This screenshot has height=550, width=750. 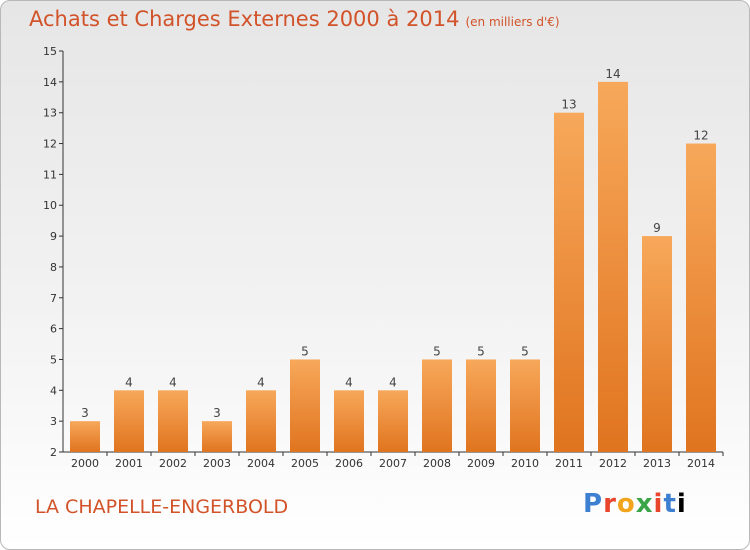 What do you see at coordinates (305, 463) in the screenshot?
I see `x-tick-label: 2005` at bounding box center [305, 463].